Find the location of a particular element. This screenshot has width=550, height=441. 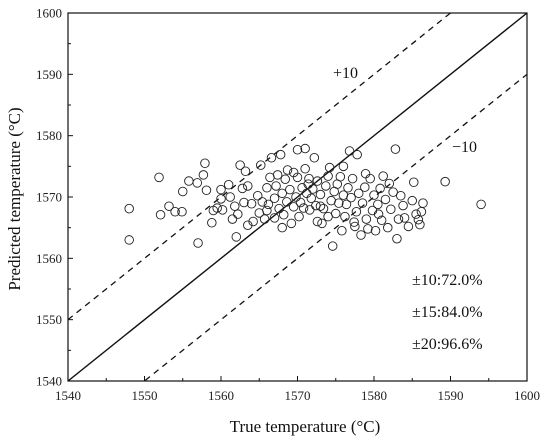

stat-15: ±15:84.0% is located at coordinates (447, 312).